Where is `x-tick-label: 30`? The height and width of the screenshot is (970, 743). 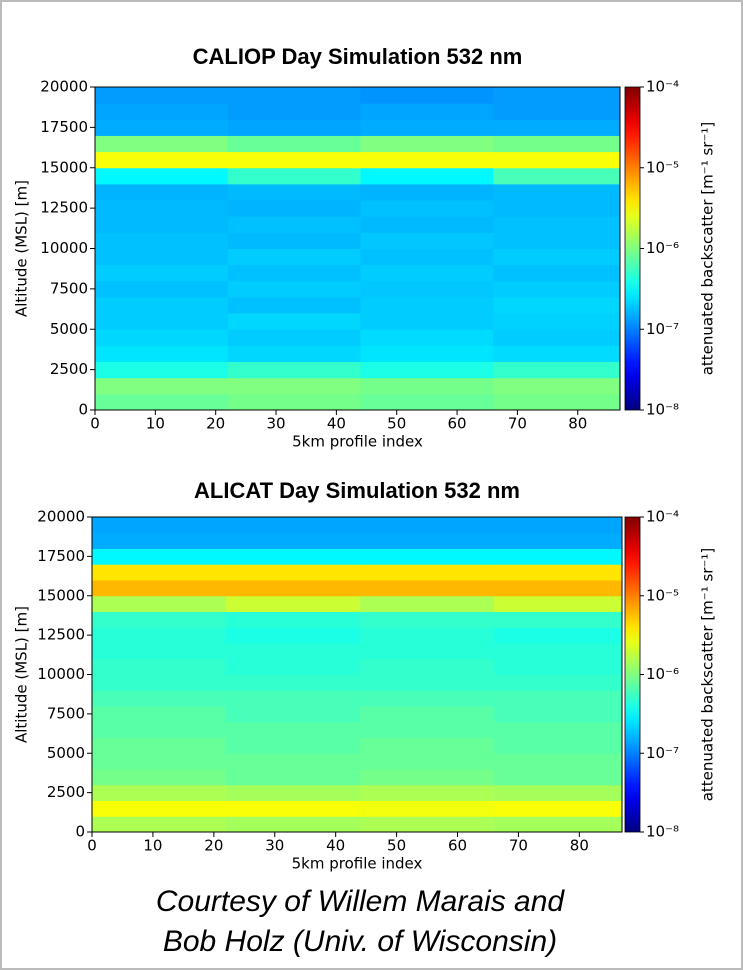 x-tick-label: 30 is located at coordinates (274, 846).